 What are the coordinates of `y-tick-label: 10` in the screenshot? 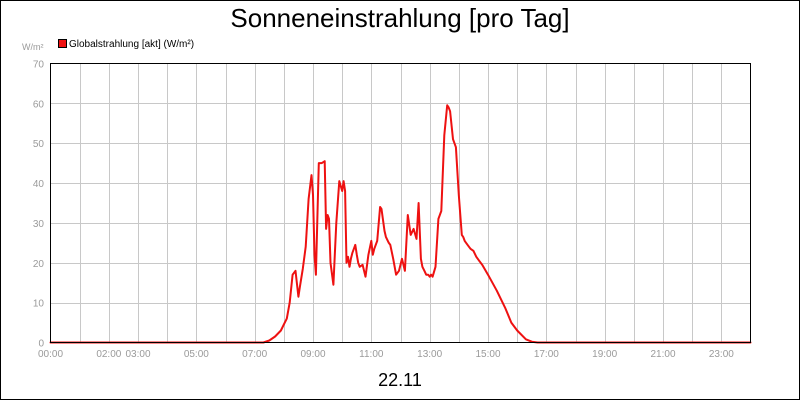 It's located at (39, 304).